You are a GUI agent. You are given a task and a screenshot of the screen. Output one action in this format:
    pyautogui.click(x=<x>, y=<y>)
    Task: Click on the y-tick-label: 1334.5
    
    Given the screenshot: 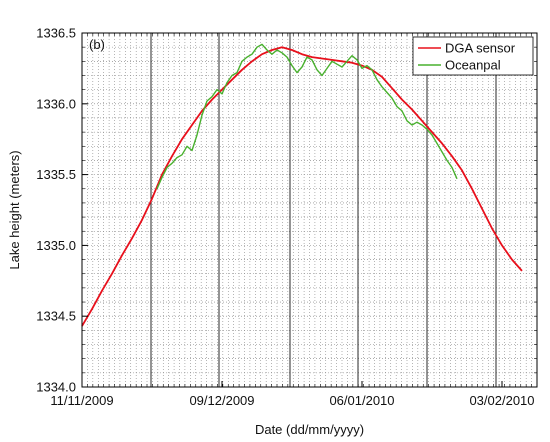 What is the action you would take?
    pyautogui.click(x=56, y=316)
    